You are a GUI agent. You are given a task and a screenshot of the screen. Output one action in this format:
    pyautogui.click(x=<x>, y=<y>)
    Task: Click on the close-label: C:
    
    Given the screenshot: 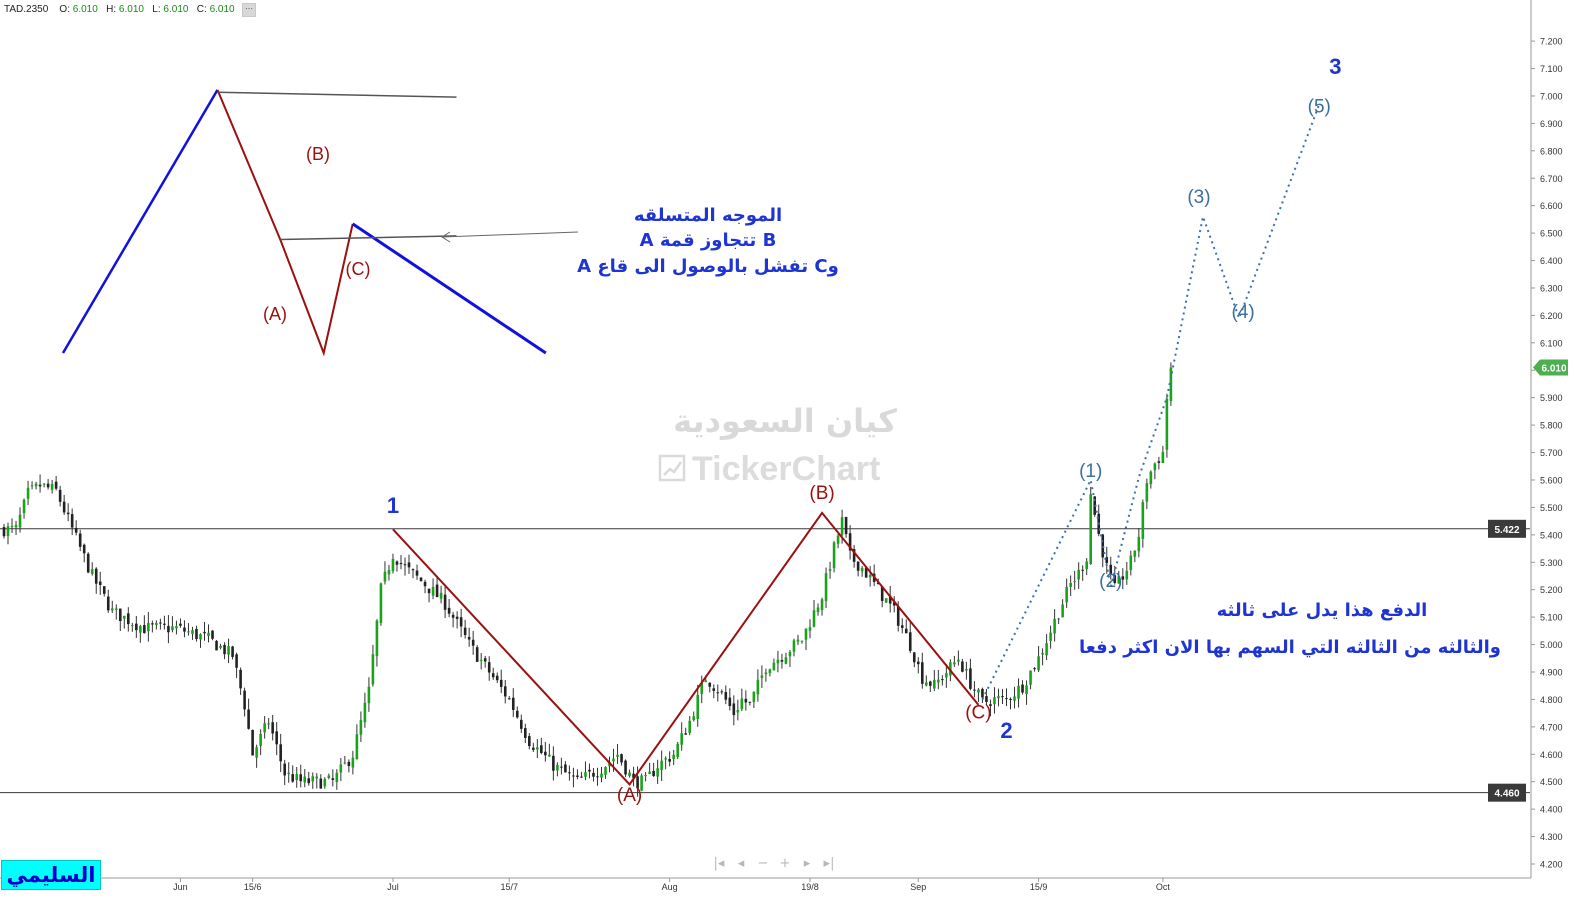 What is the action you would take?
    pyautogui.click(x=201, y=9)
    